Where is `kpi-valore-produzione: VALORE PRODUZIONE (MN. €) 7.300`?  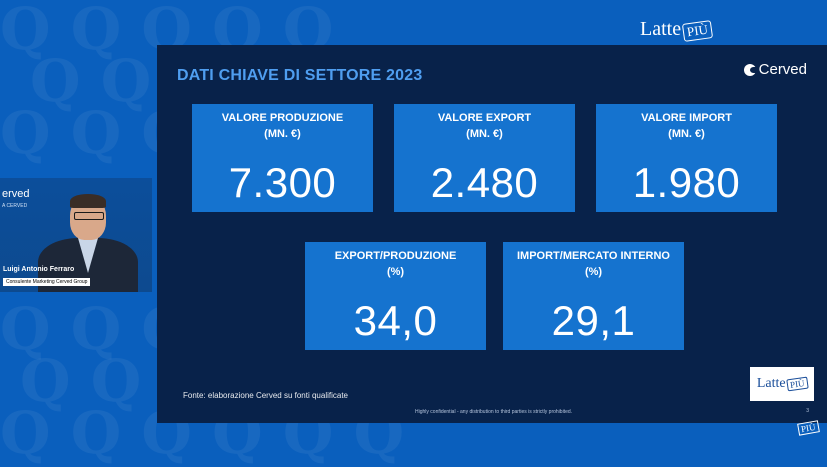
kpi-valore-produzione: VALORE PRODUZIONE (MN. €) 7.300 is located at coordinates (282, 158).